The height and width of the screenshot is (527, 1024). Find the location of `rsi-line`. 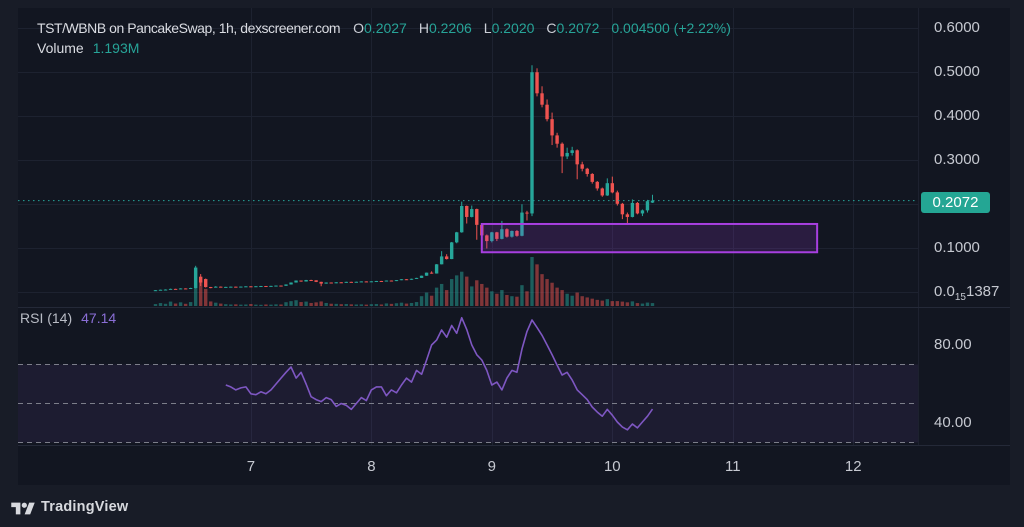

rsi-line is located at coordinates (439, 373).